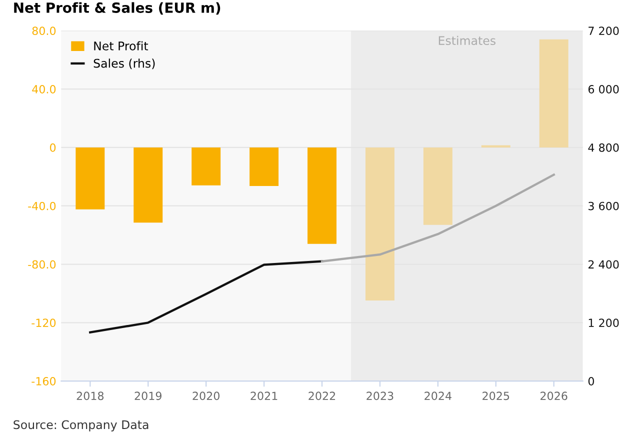 This screenshot has width=644, height=438. Describe the element at coordinates (322, 396) in the screenshot. I see `x-tick-label: 2022` at that location.